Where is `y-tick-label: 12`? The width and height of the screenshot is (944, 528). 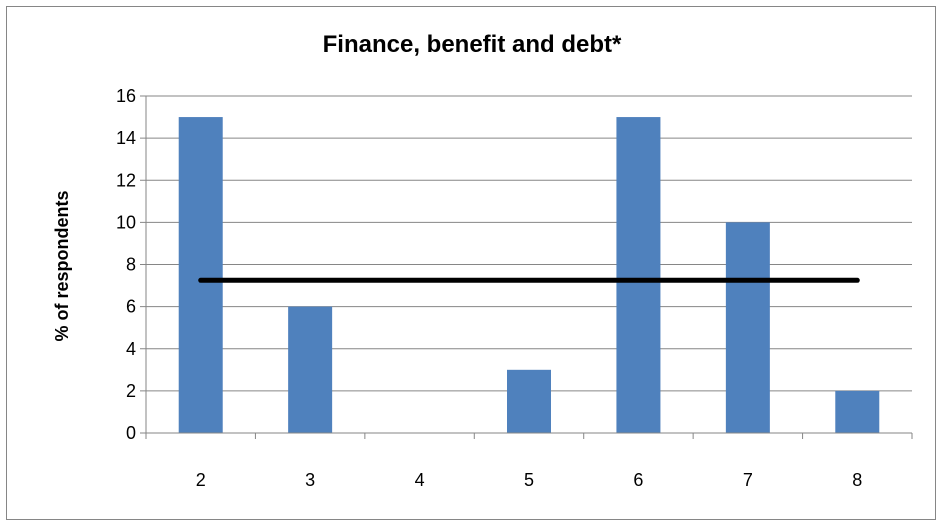 y-tick-label: 12 is located at coordinates (126, 180).